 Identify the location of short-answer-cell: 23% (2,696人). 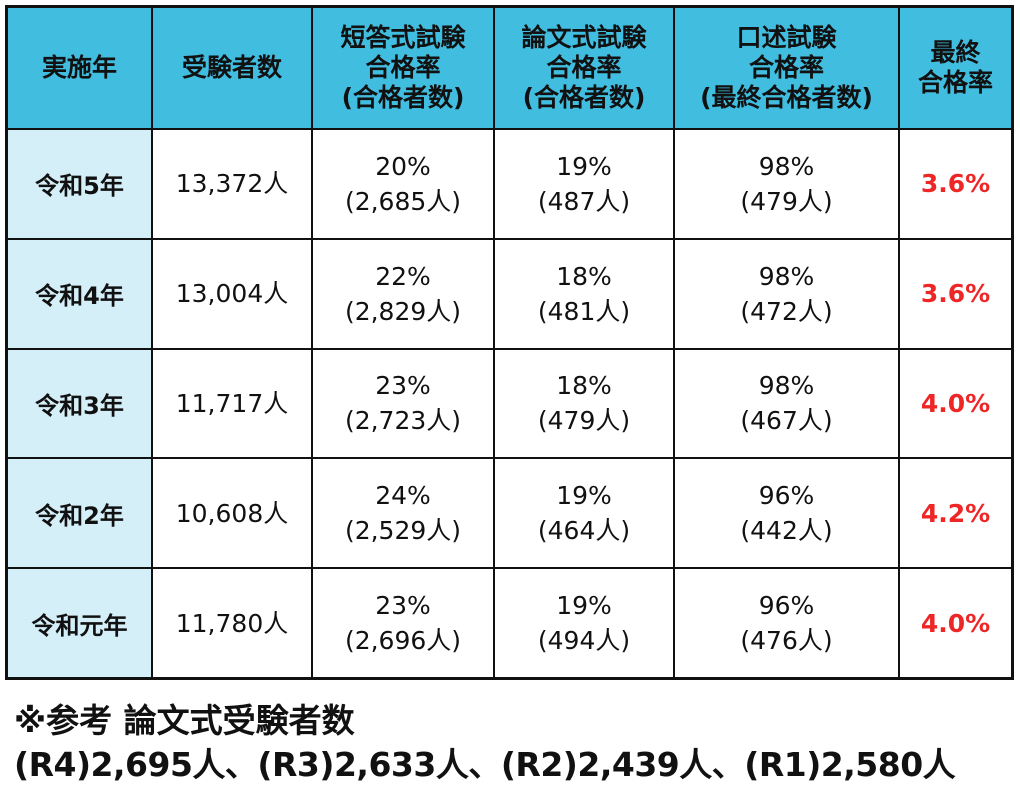
(403, 623).